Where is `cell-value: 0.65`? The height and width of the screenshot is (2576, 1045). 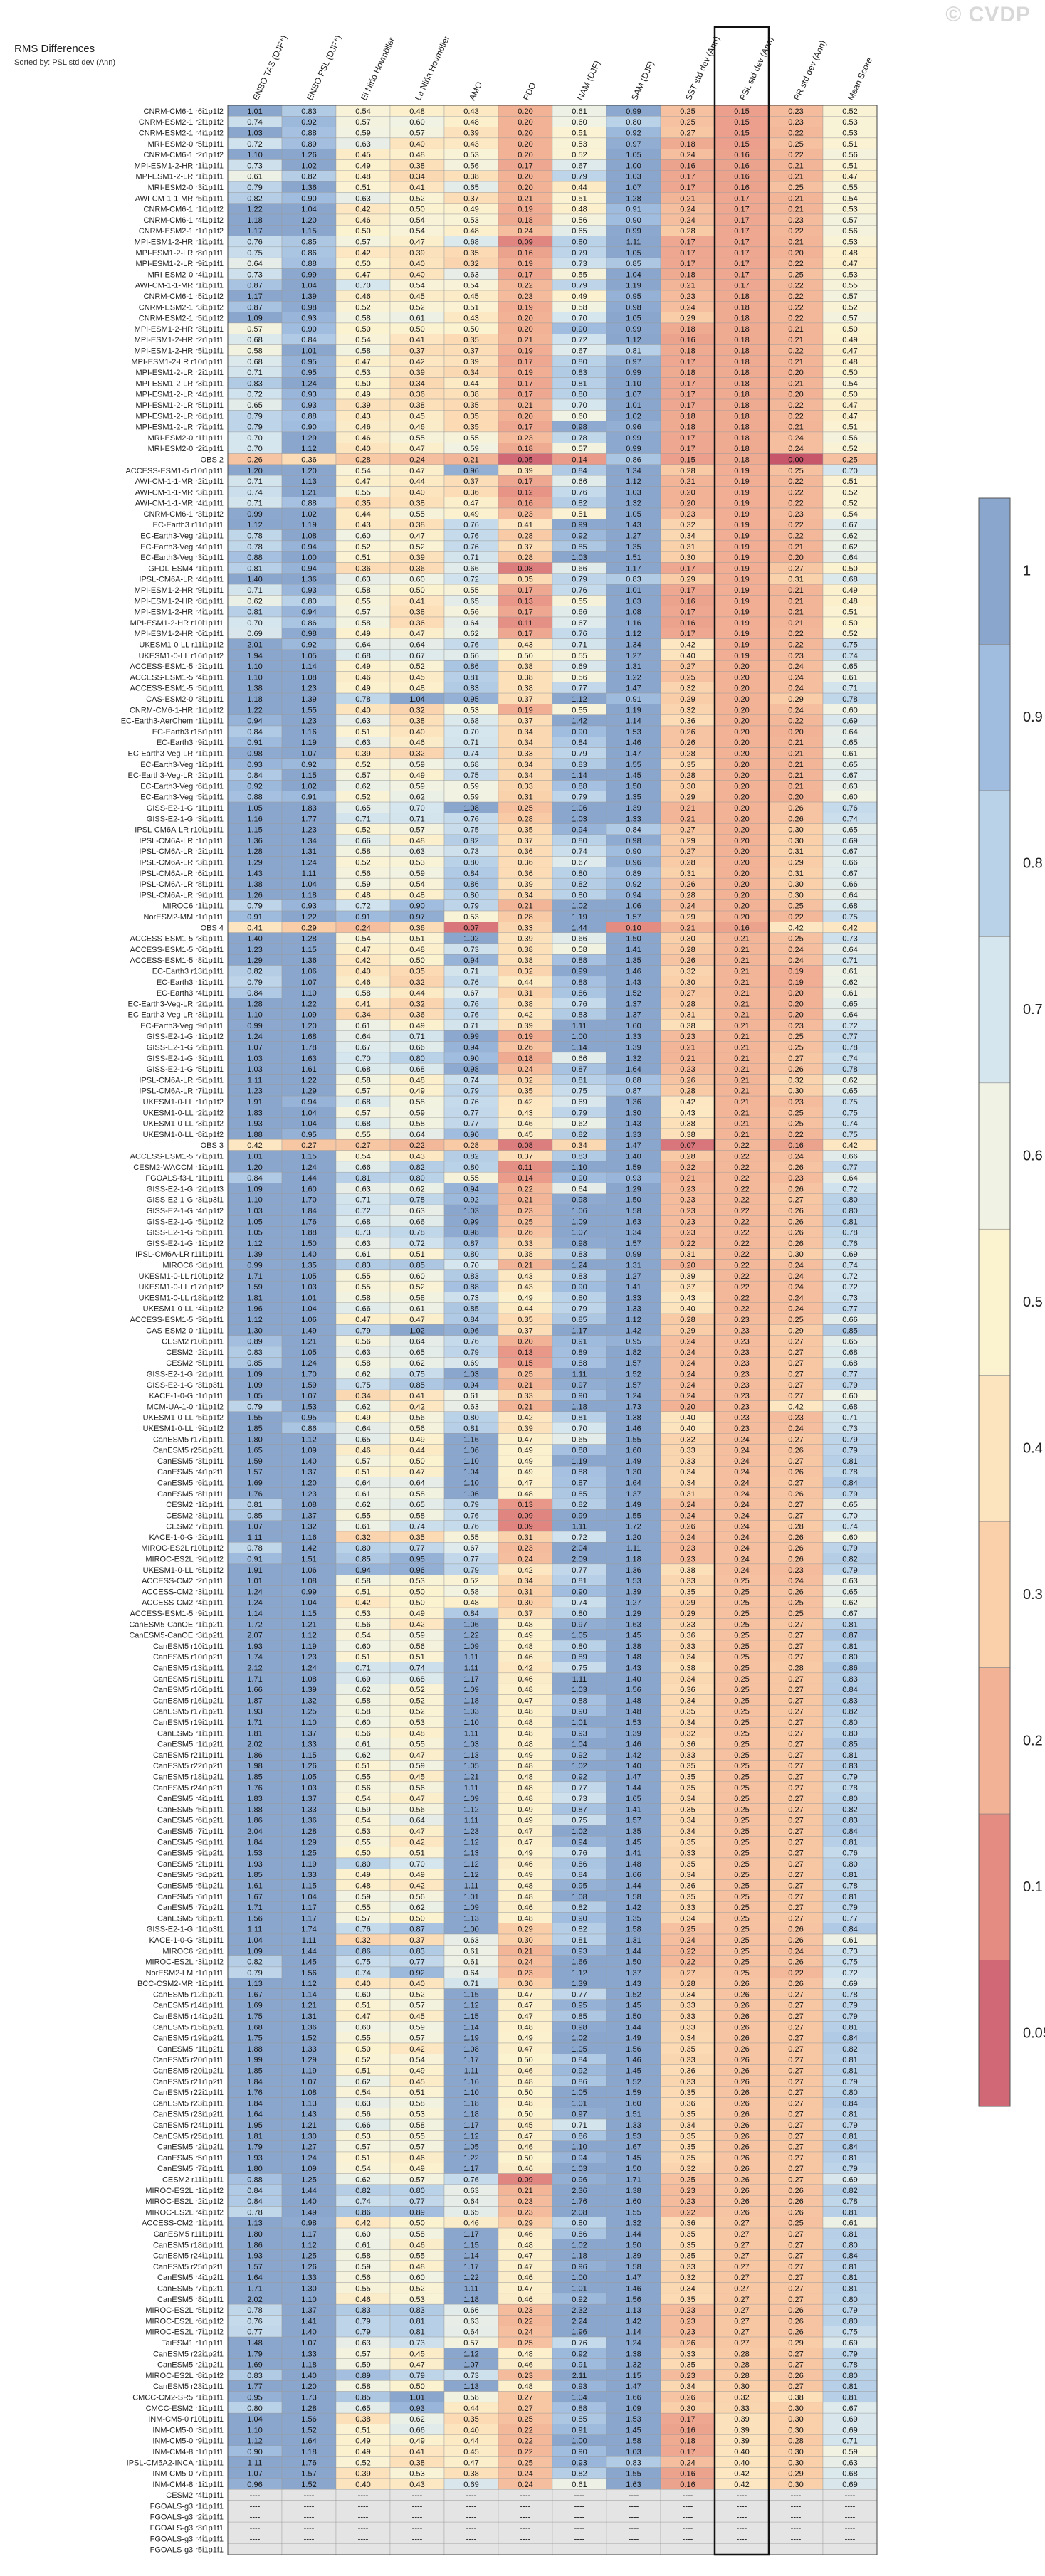 cell-value: 0.65 is located at coordinates (579, 232).